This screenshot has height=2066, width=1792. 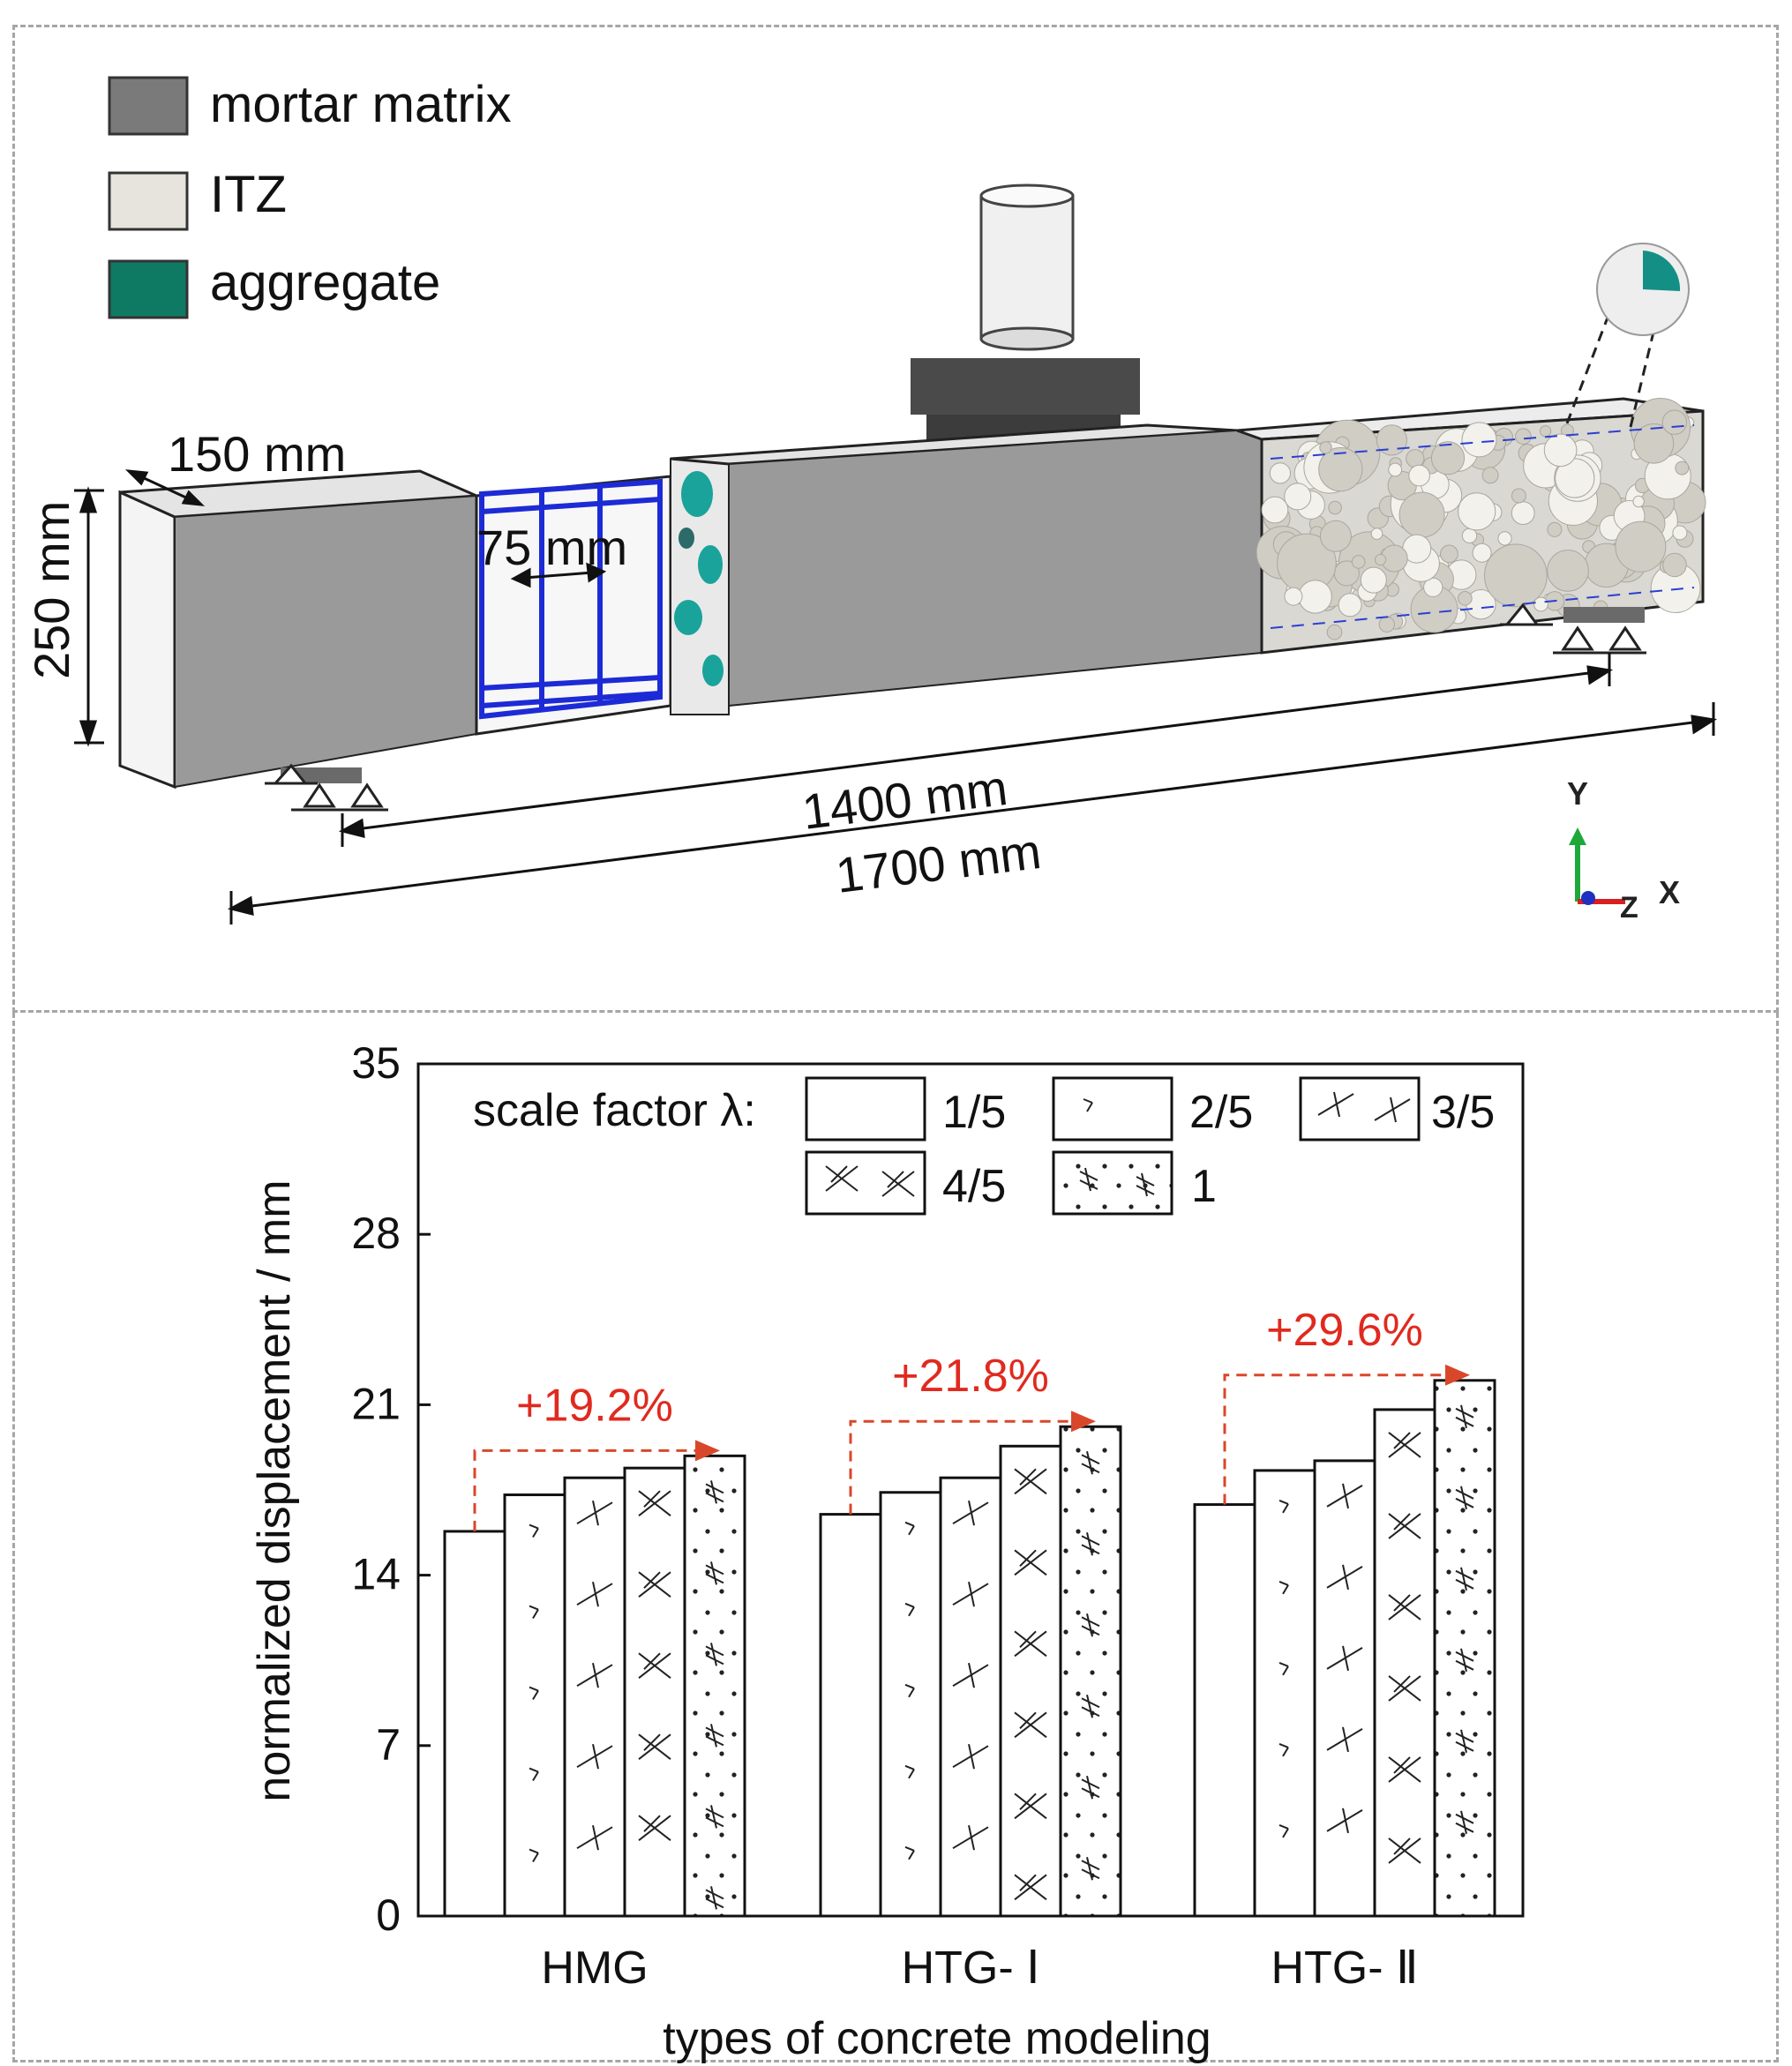 What do you see at coordinates (976, 750) in the screenshot?
I see `dimension-span` at bounding box center [976, 750].